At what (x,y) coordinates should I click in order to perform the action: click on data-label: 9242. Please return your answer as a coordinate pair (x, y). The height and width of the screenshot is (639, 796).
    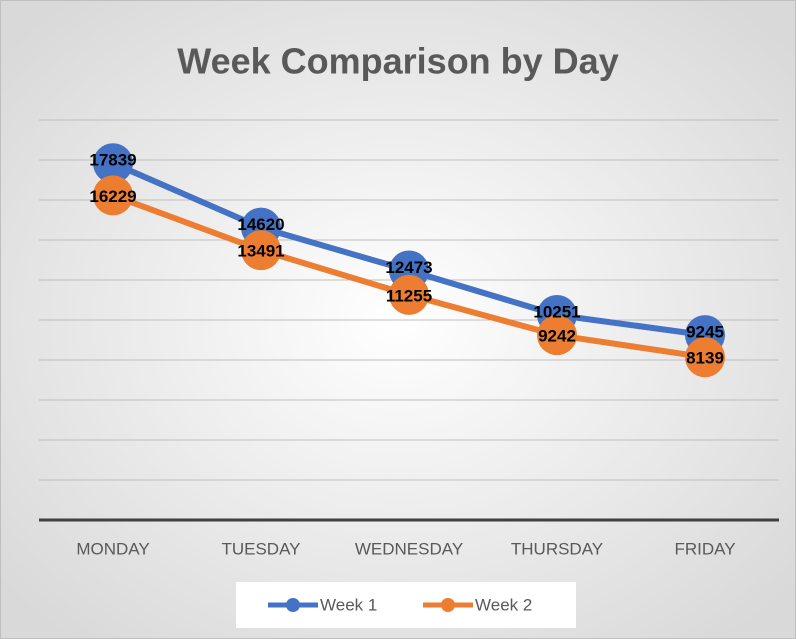
    Looking at the image, I should click on (557, 336).